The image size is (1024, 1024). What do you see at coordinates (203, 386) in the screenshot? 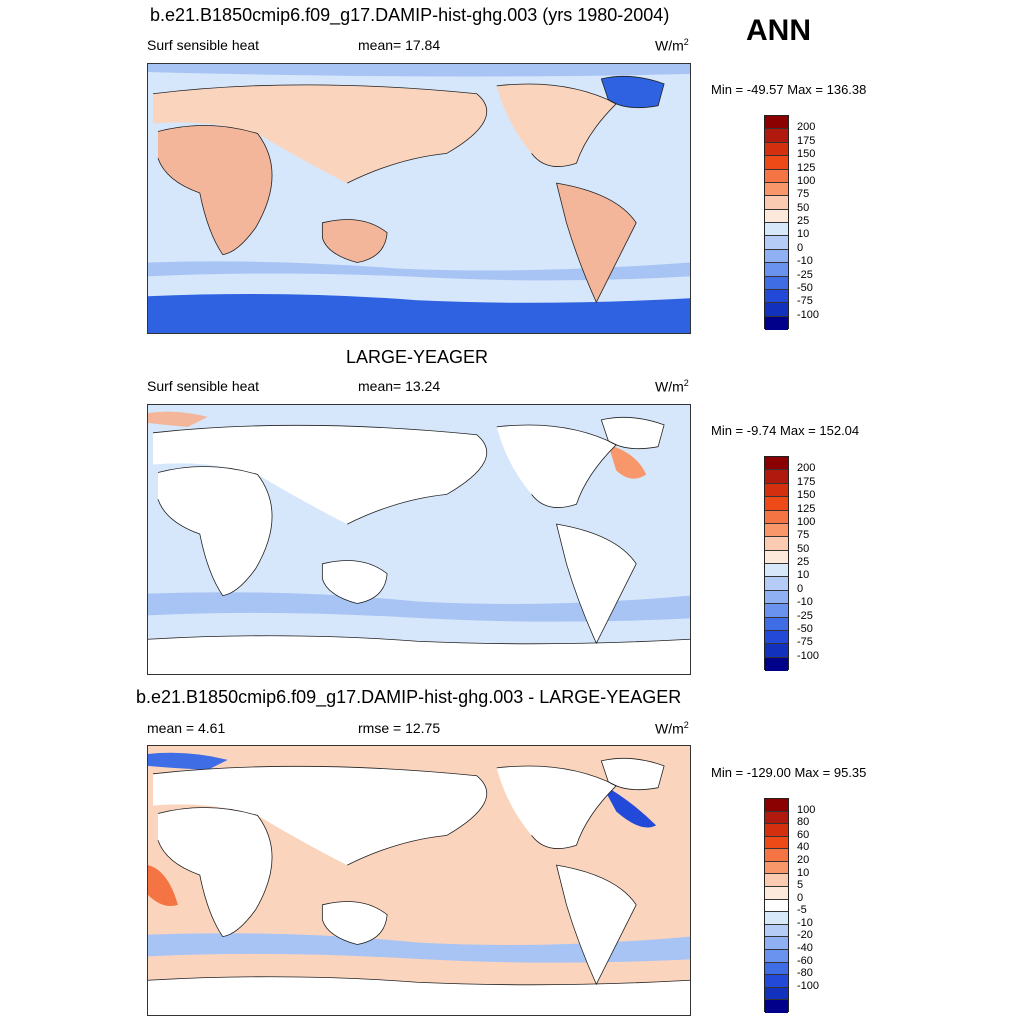
I see `panel2-variable-label: Surf sensible heat` at bounding box center [203, 386].